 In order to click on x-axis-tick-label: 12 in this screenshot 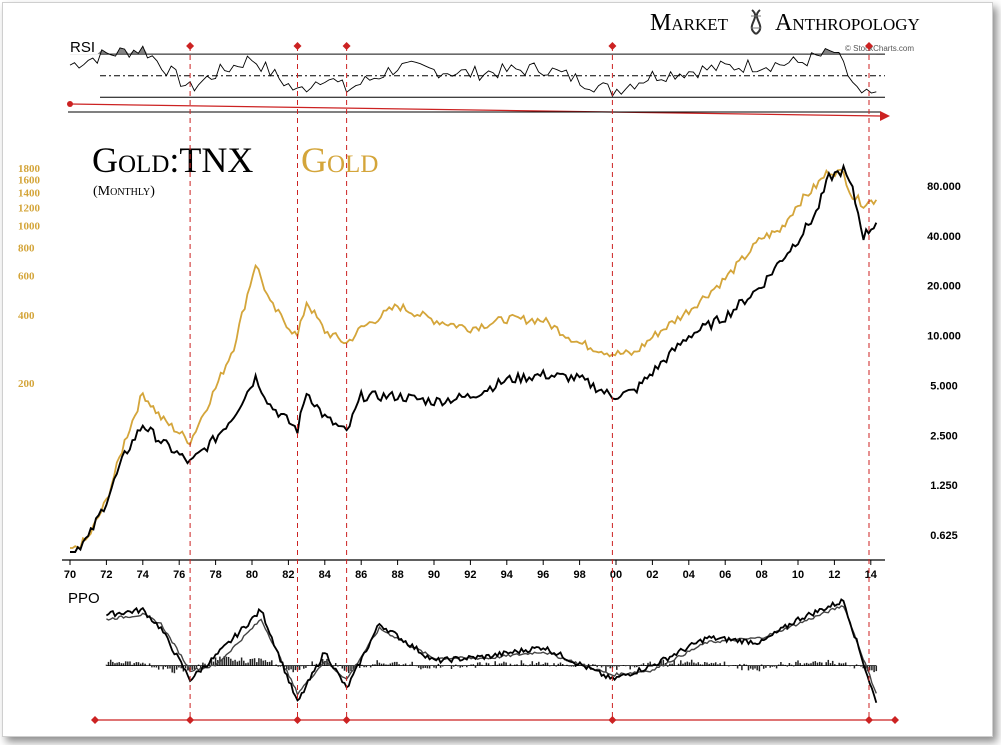, I will do `click(834, 575)`.